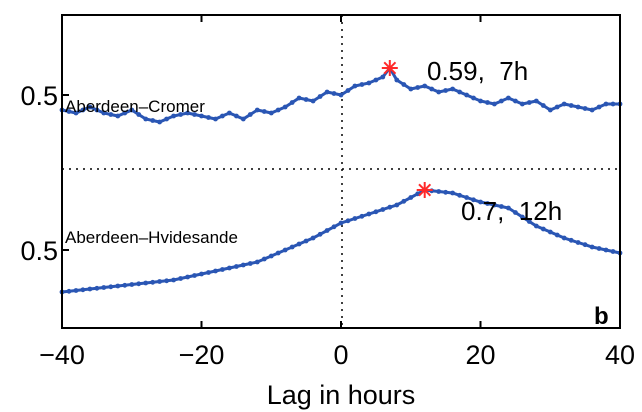 This screenshot has width=642, height=412. Describe the element at coordinates (39, 96) in the screenshot. I see `y-tick-label: 0.5` at that location.